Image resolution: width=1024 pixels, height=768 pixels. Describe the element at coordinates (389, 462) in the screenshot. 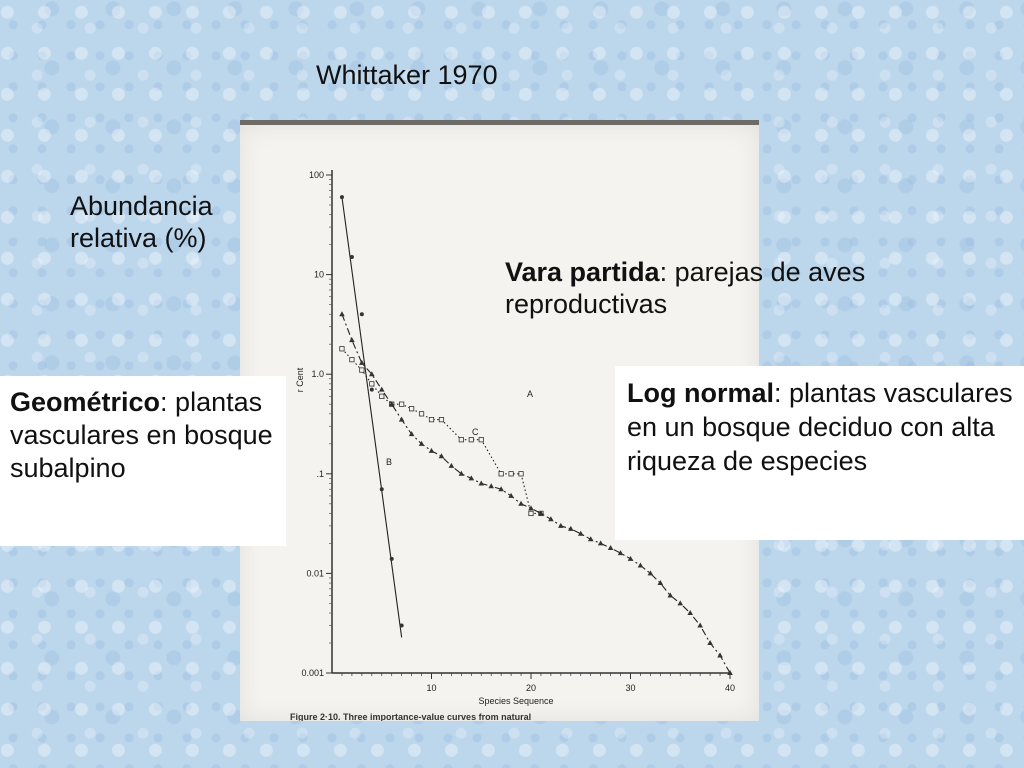

I see `series-B-label: B` at that location.